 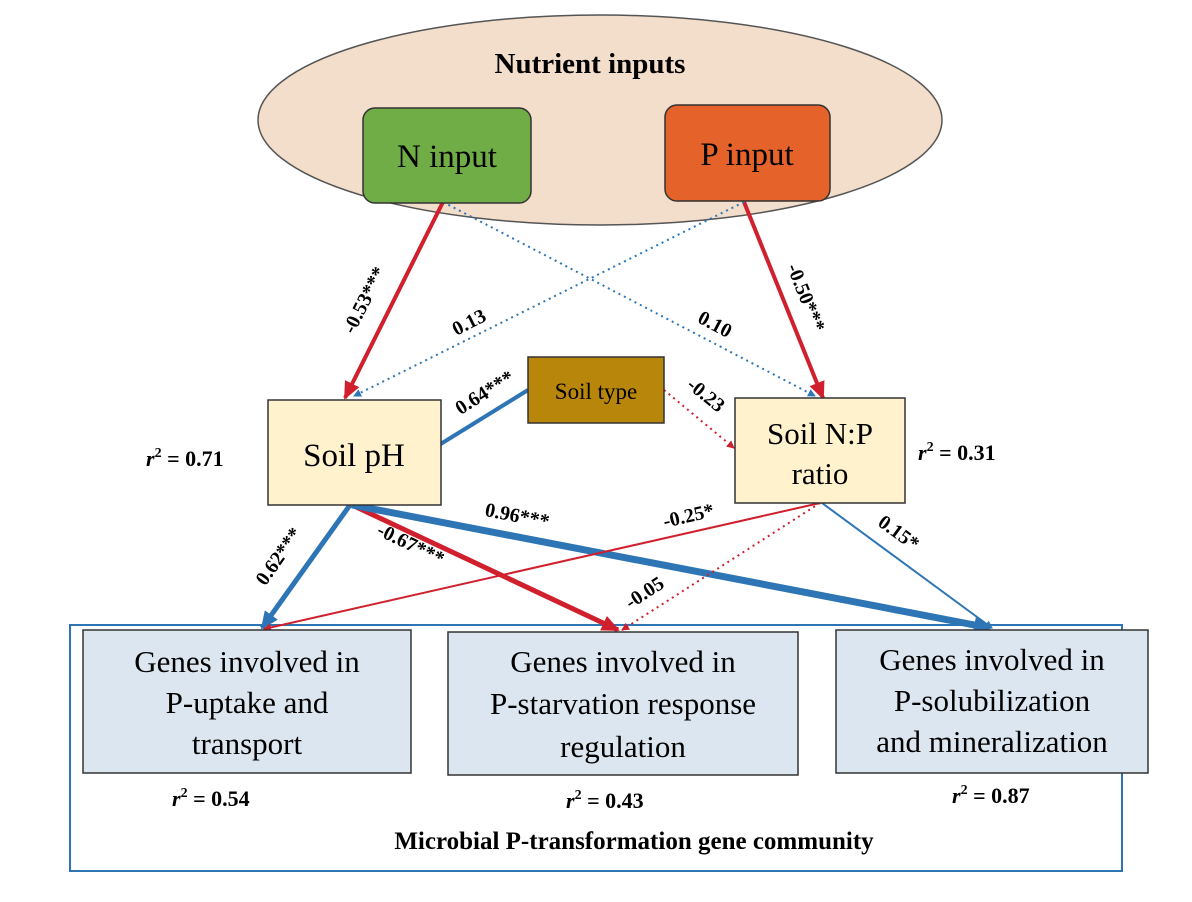 I want to click on nutrient-inputs-group: Nutrient inputs, so click(x=600, y=120).